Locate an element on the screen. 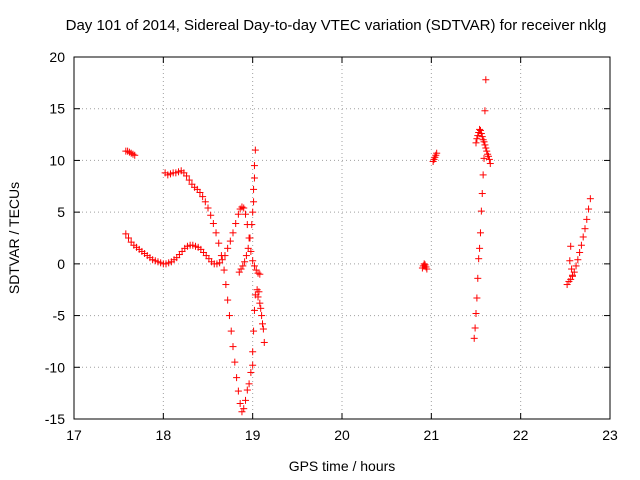 The height and width of the screenshot is (480, 640). y-tick-label: -5 is located at coordinates (59, 316).